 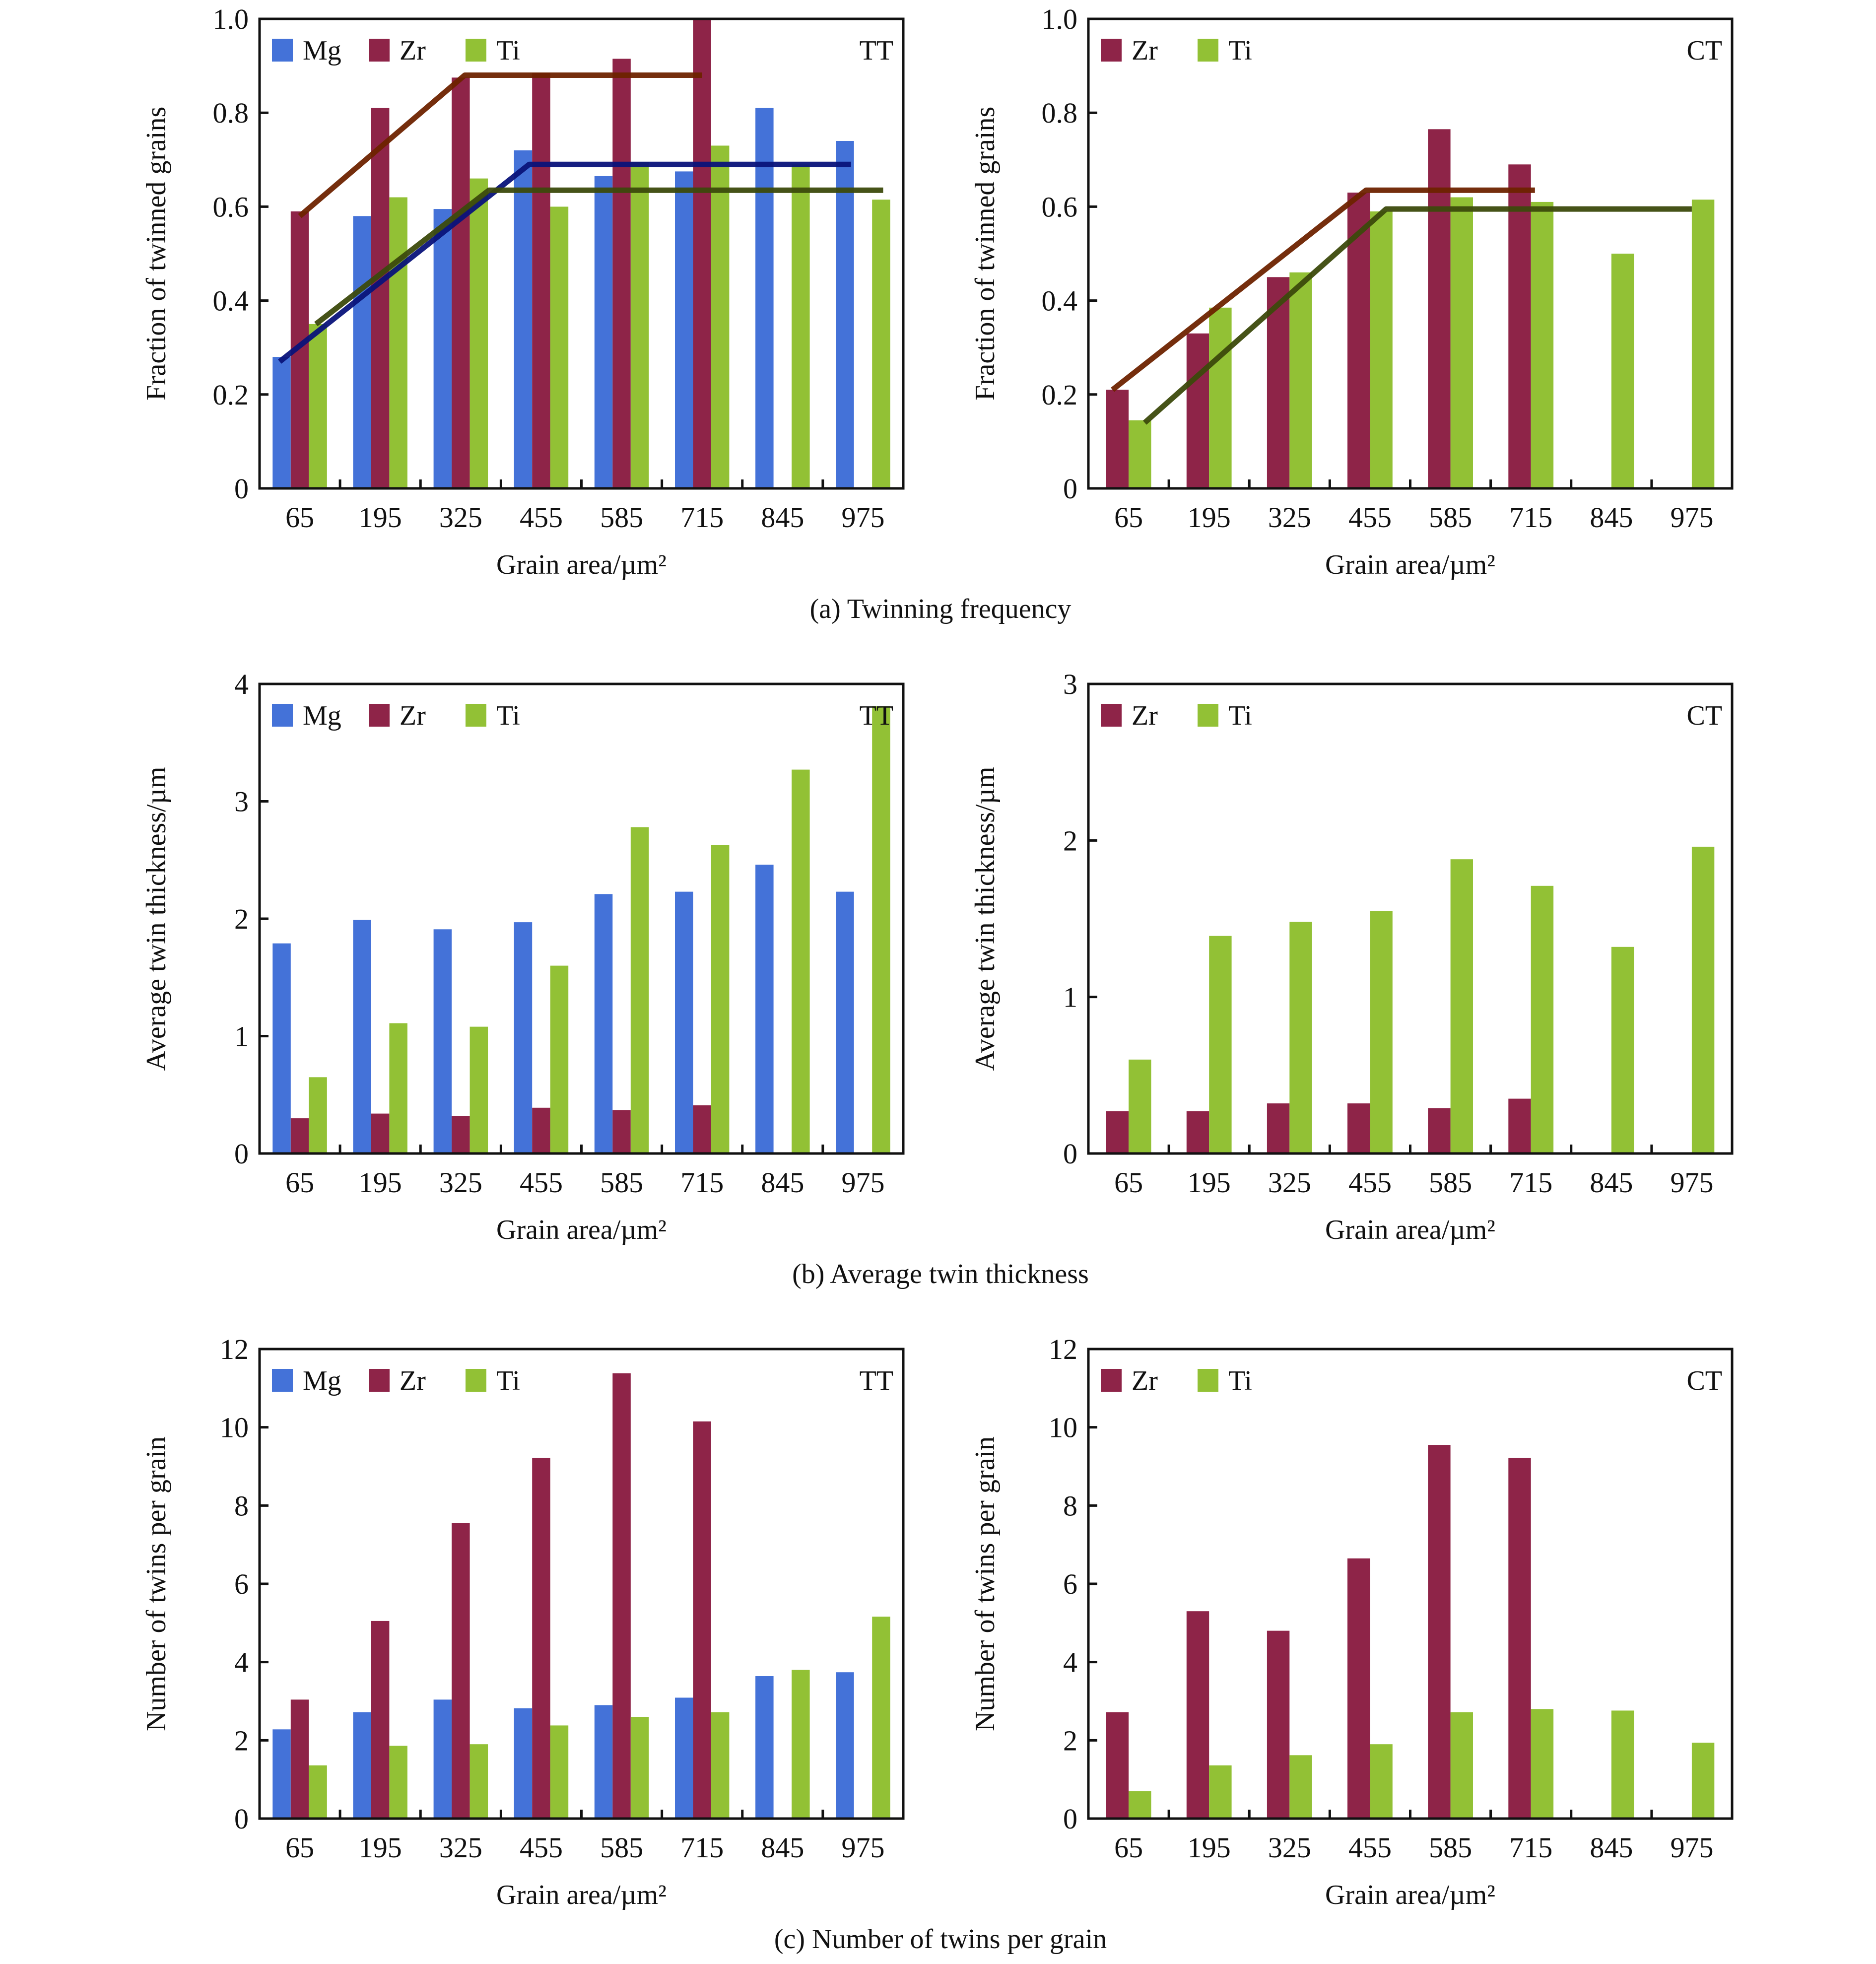 What do you see at coordinates (460, 517) in the screenshot?
I see `x-tick-label: 325` at bounding box center [460, 517].